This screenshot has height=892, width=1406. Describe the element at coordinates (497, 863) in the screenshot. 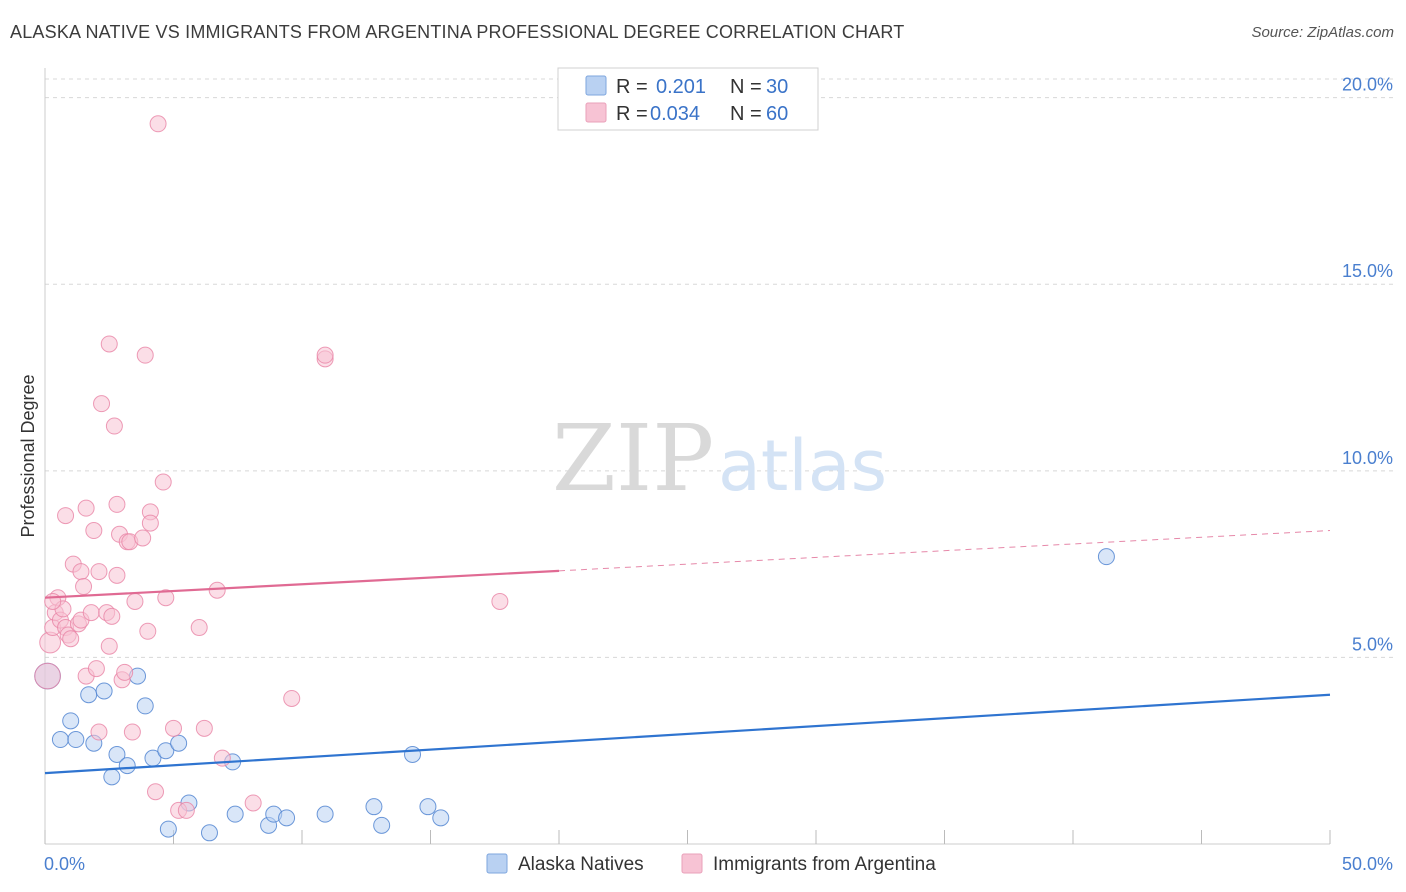

I see `series-legend-swatch-alaska` at that location.